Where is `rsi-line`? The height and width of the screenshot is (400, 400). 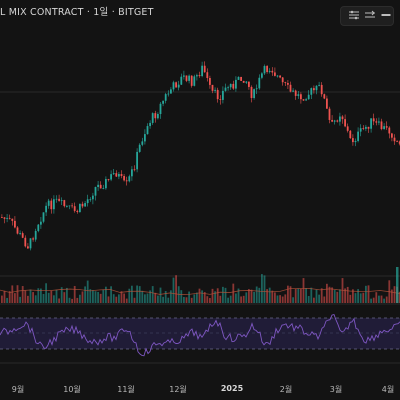
rsi-line is located at coordinates (200, 335).